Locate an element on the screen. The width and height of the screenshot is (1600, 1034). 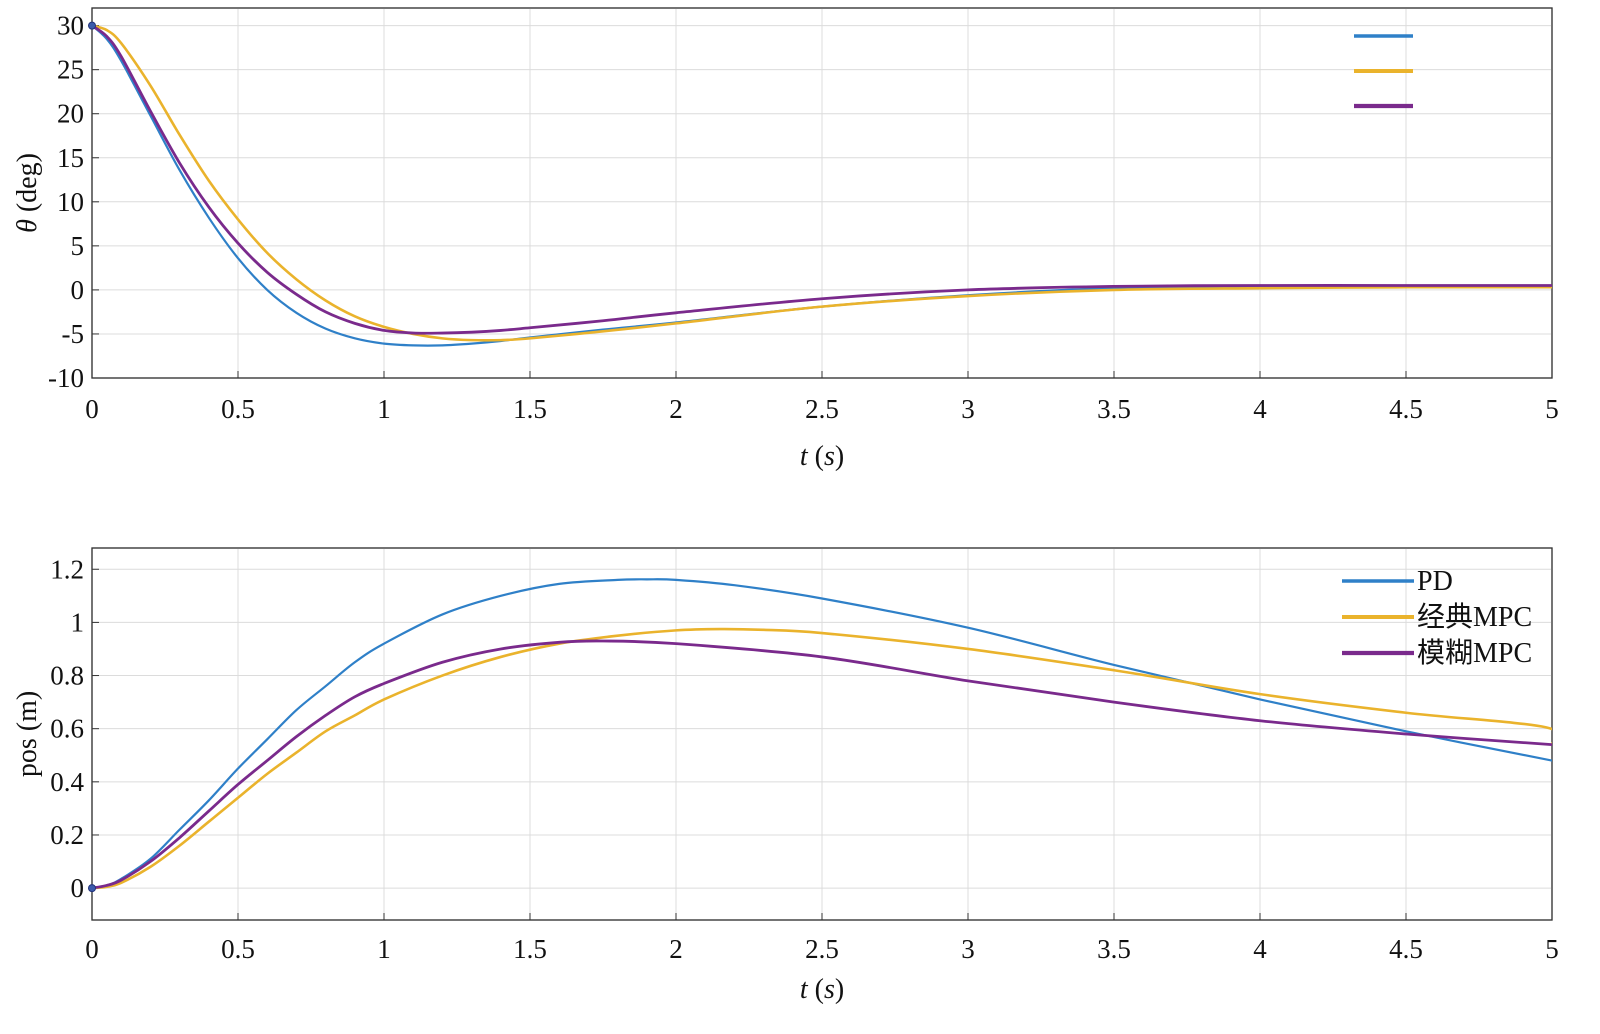
y-axis-label-symbol: θ is located at coordinates (27, 226).